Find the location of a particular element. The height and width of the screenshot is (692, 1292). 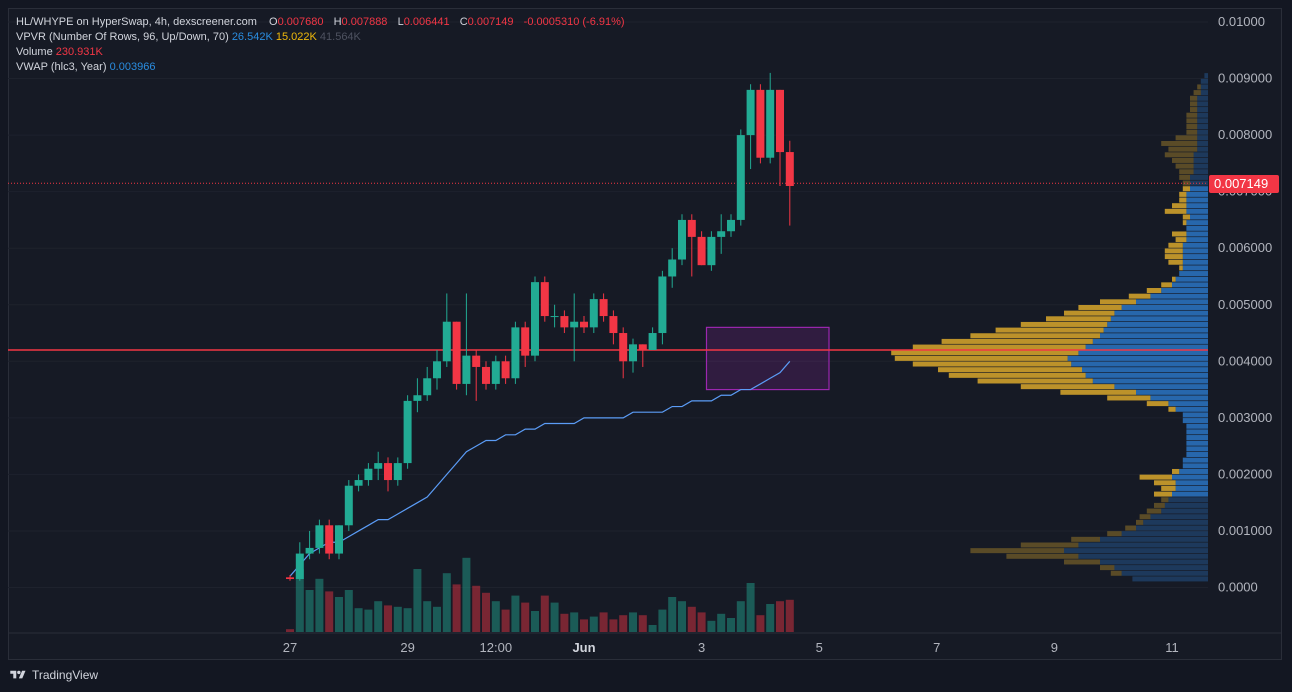

x-tick-label: 3 is located at coordinates (701, 647).